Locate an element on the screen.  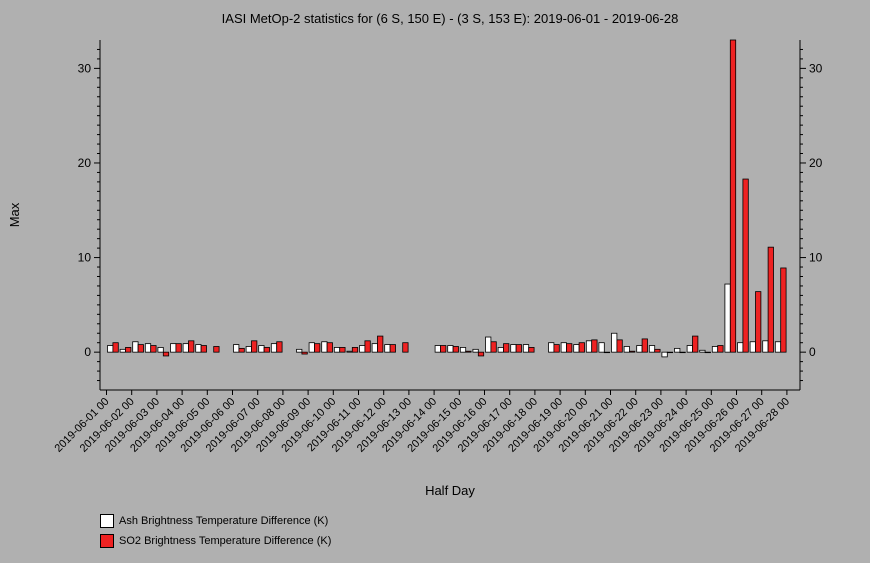
y-tick-label-right: 10 is located at coordinates (816, 258).